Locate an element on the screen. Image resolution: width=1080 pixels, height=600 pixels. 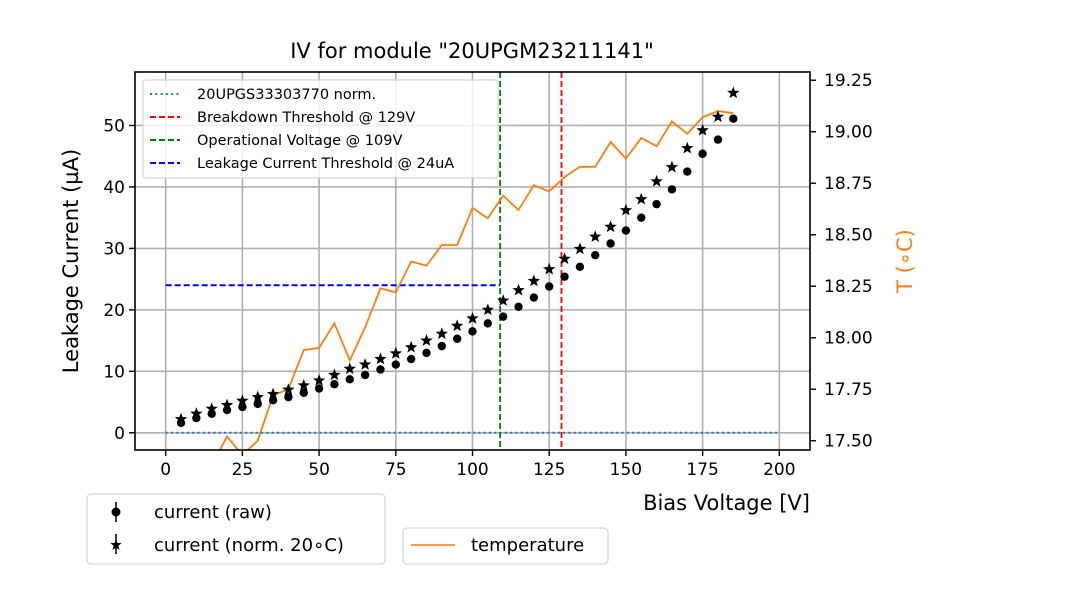
y-axis-title: Leakage Current (µA) is located at coordinates (71, 261).